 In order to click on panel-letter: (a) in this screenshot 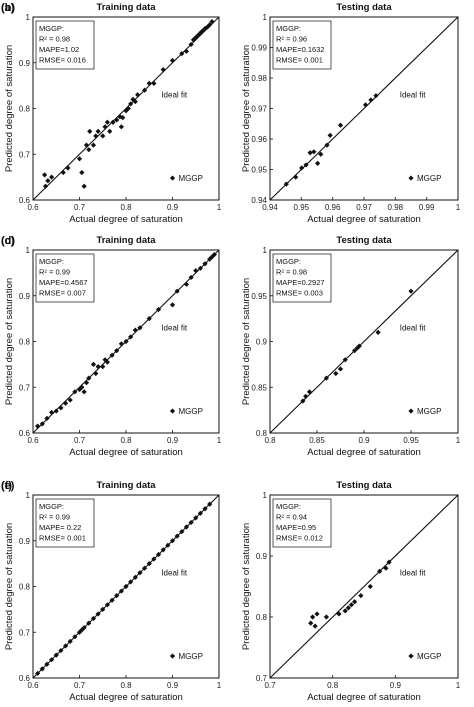, I will do `click(8, 8)`.